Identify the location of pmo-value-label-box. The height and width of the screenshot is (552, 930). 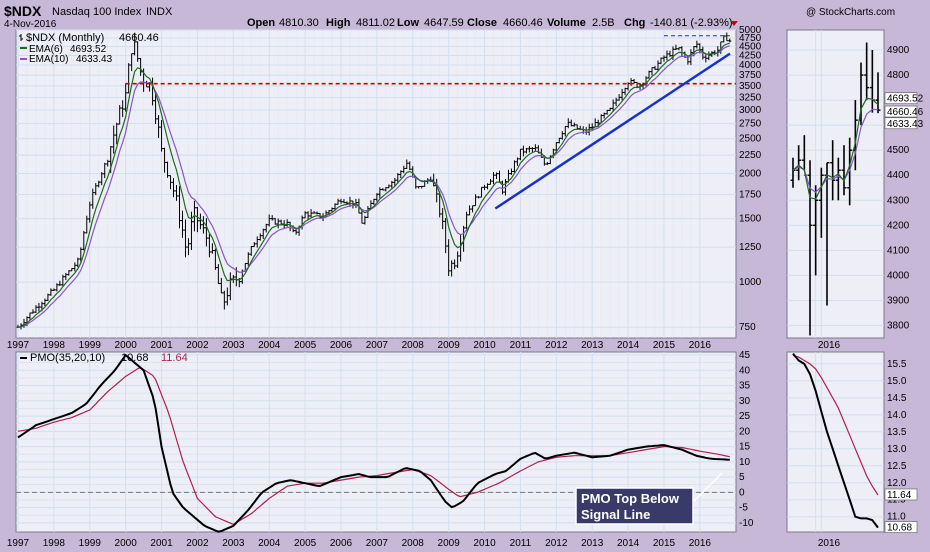
(901, 527).